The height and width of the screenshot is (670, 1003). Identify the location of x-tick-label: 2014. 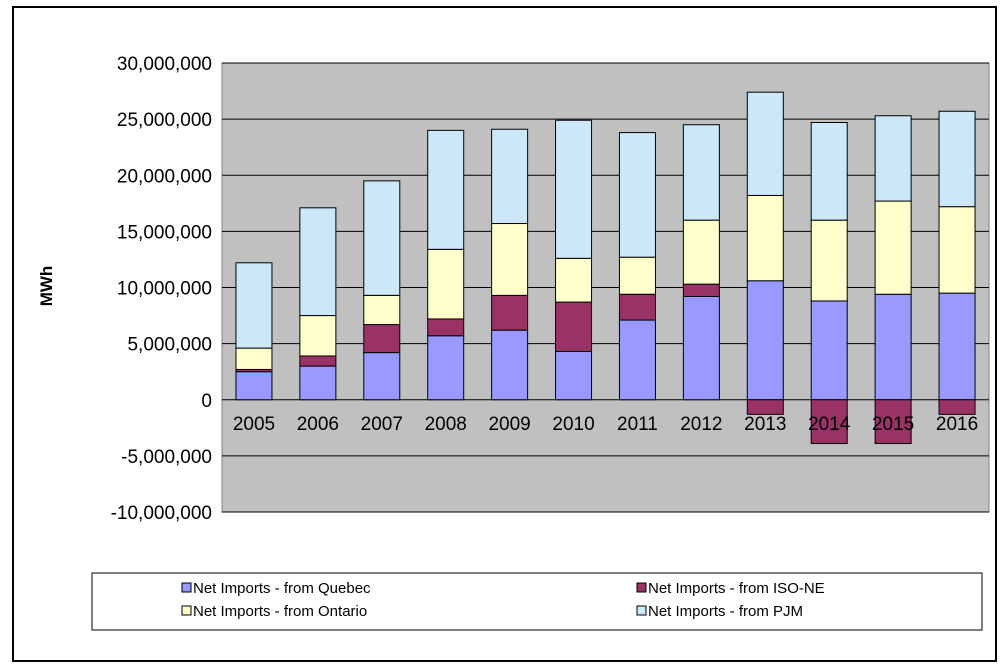
(829, 424).